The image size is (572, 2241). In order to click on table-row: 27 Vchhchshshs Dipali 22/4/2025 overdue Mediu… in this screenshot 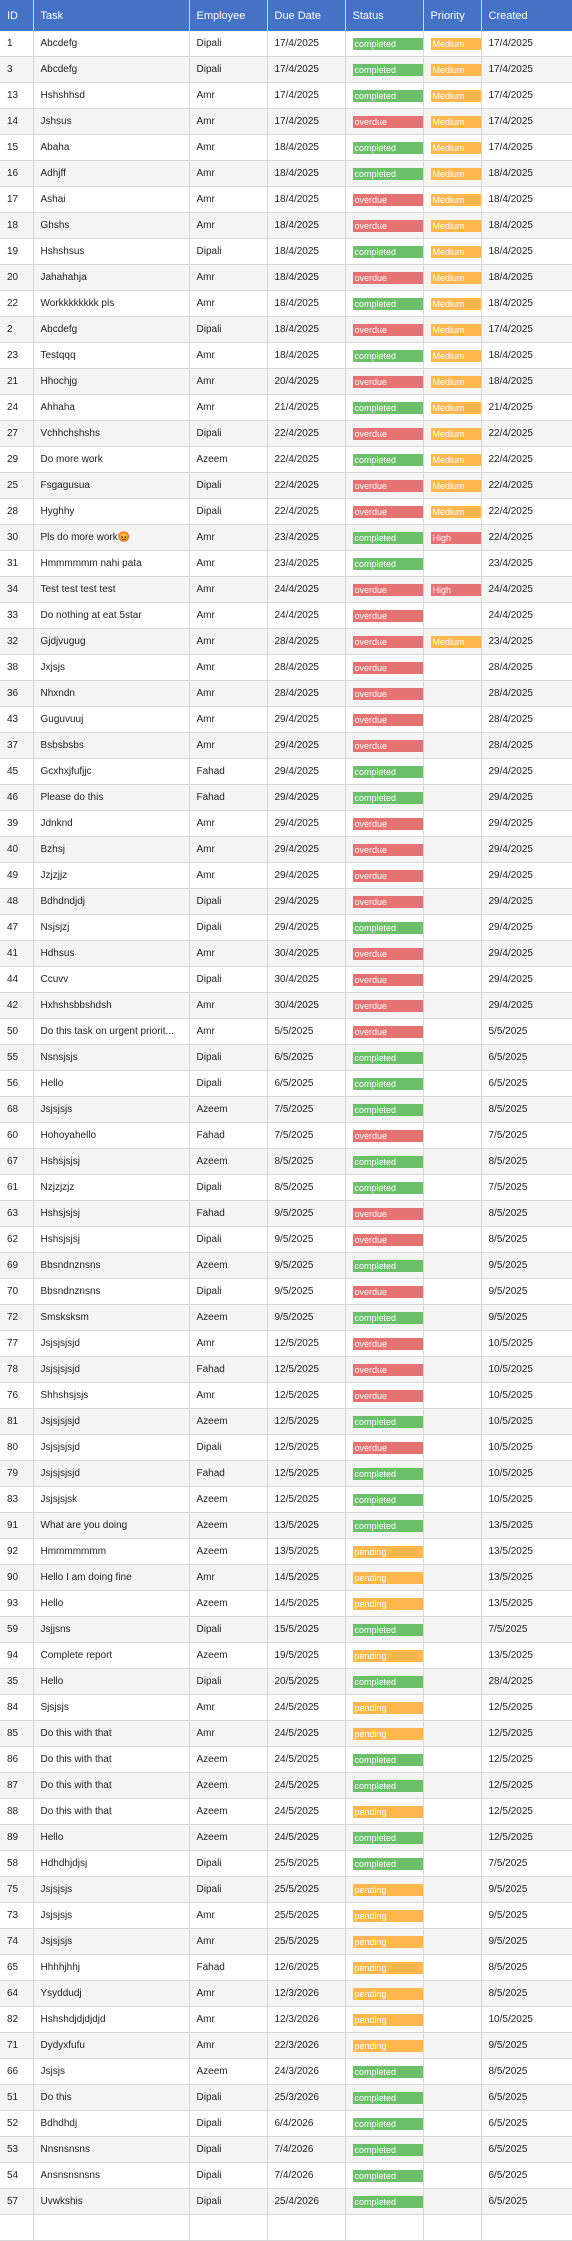, I will do `click(286, 433)`.